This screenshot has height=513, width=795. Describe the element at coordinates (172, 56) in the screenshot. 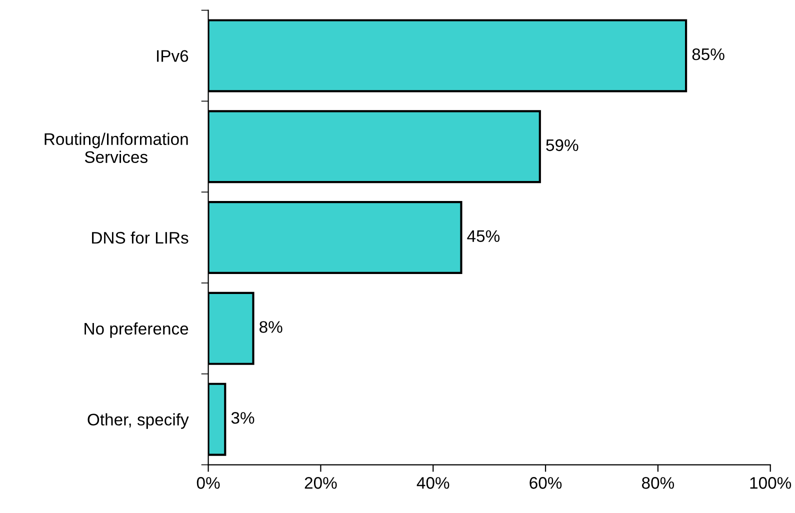

I see `y-tick-label: IPv6` at that location.